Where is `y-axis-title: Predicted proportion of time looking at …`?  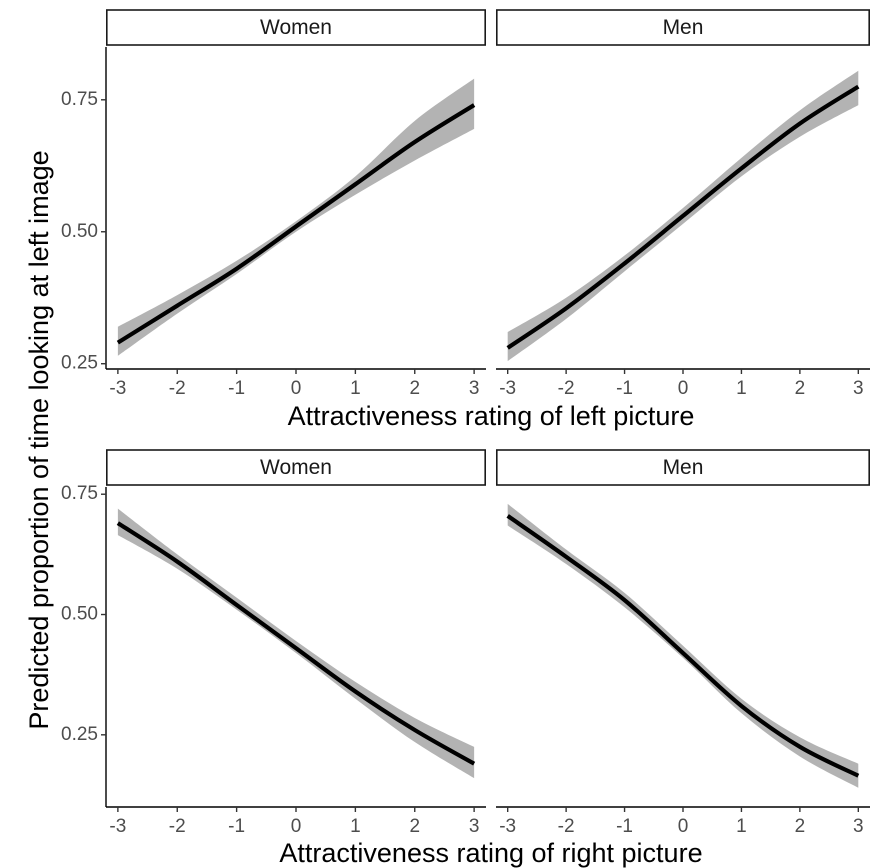 y-axis-title: Predicted proportion of time looking at … is located at coordinates (39, 439).